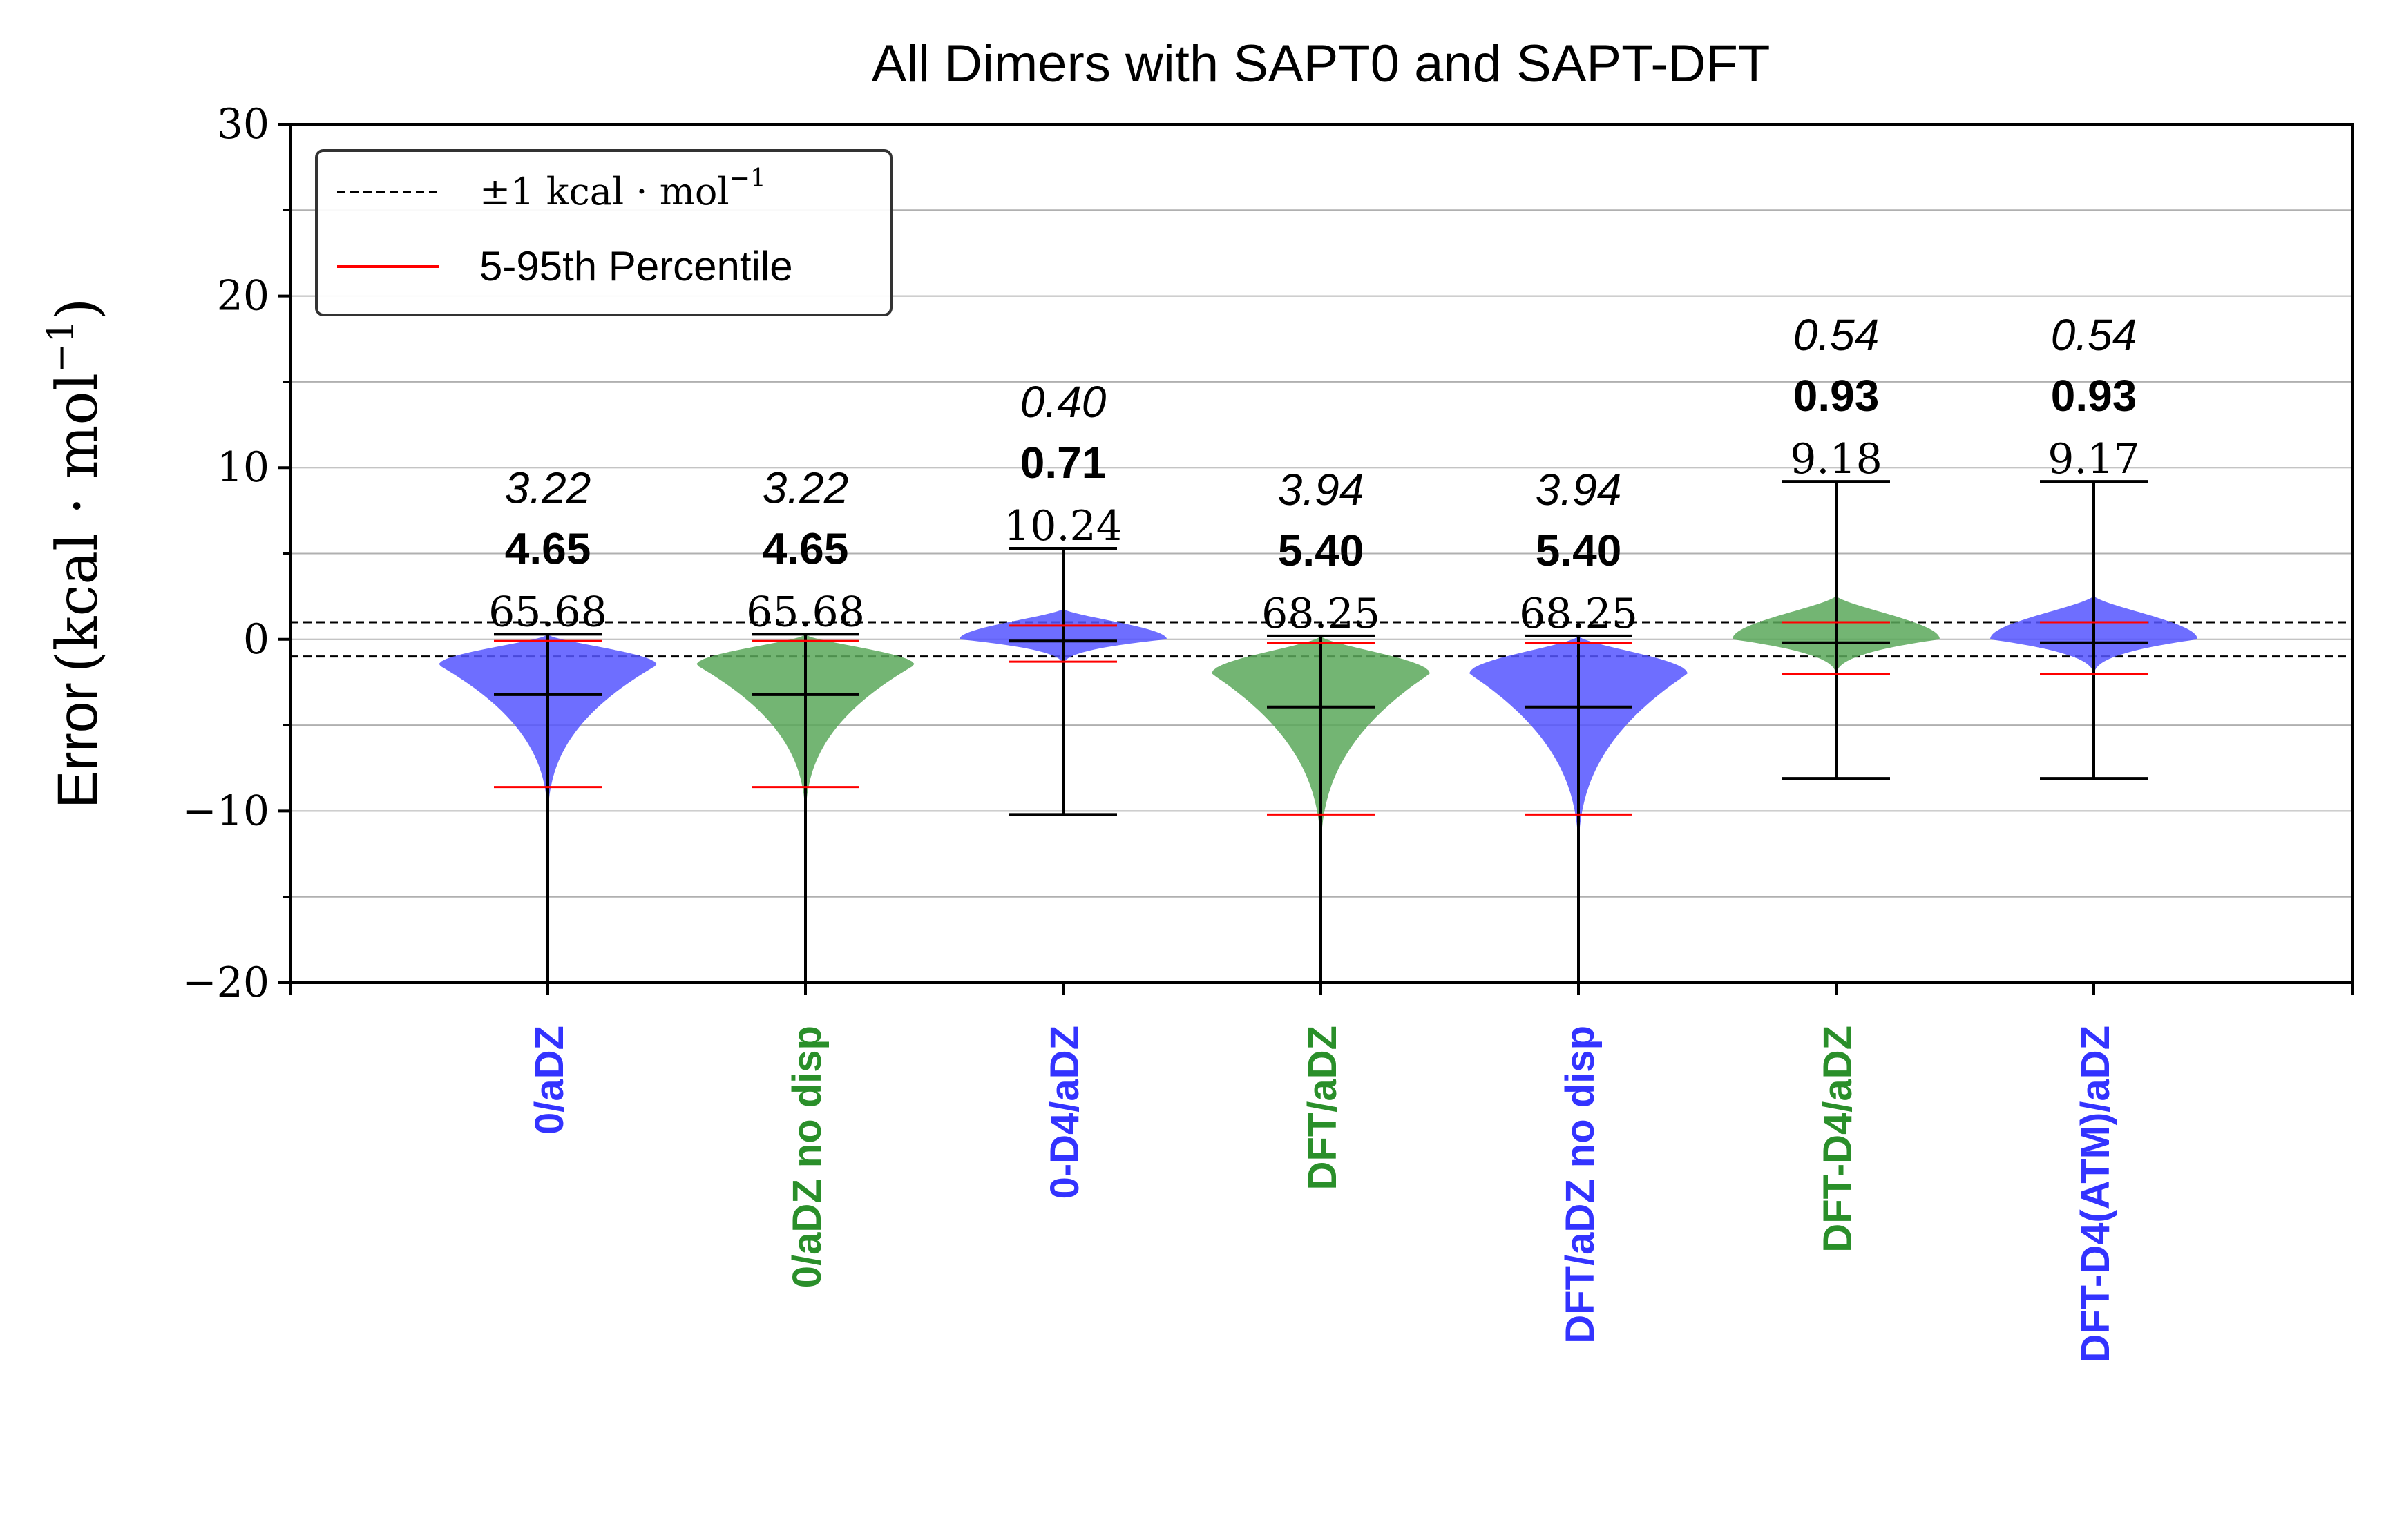 This screenshot has width=2386, height=1540. I want to click on legend: ±1 kcal · mol−1 5-95th Percentile, so click(604, 232).